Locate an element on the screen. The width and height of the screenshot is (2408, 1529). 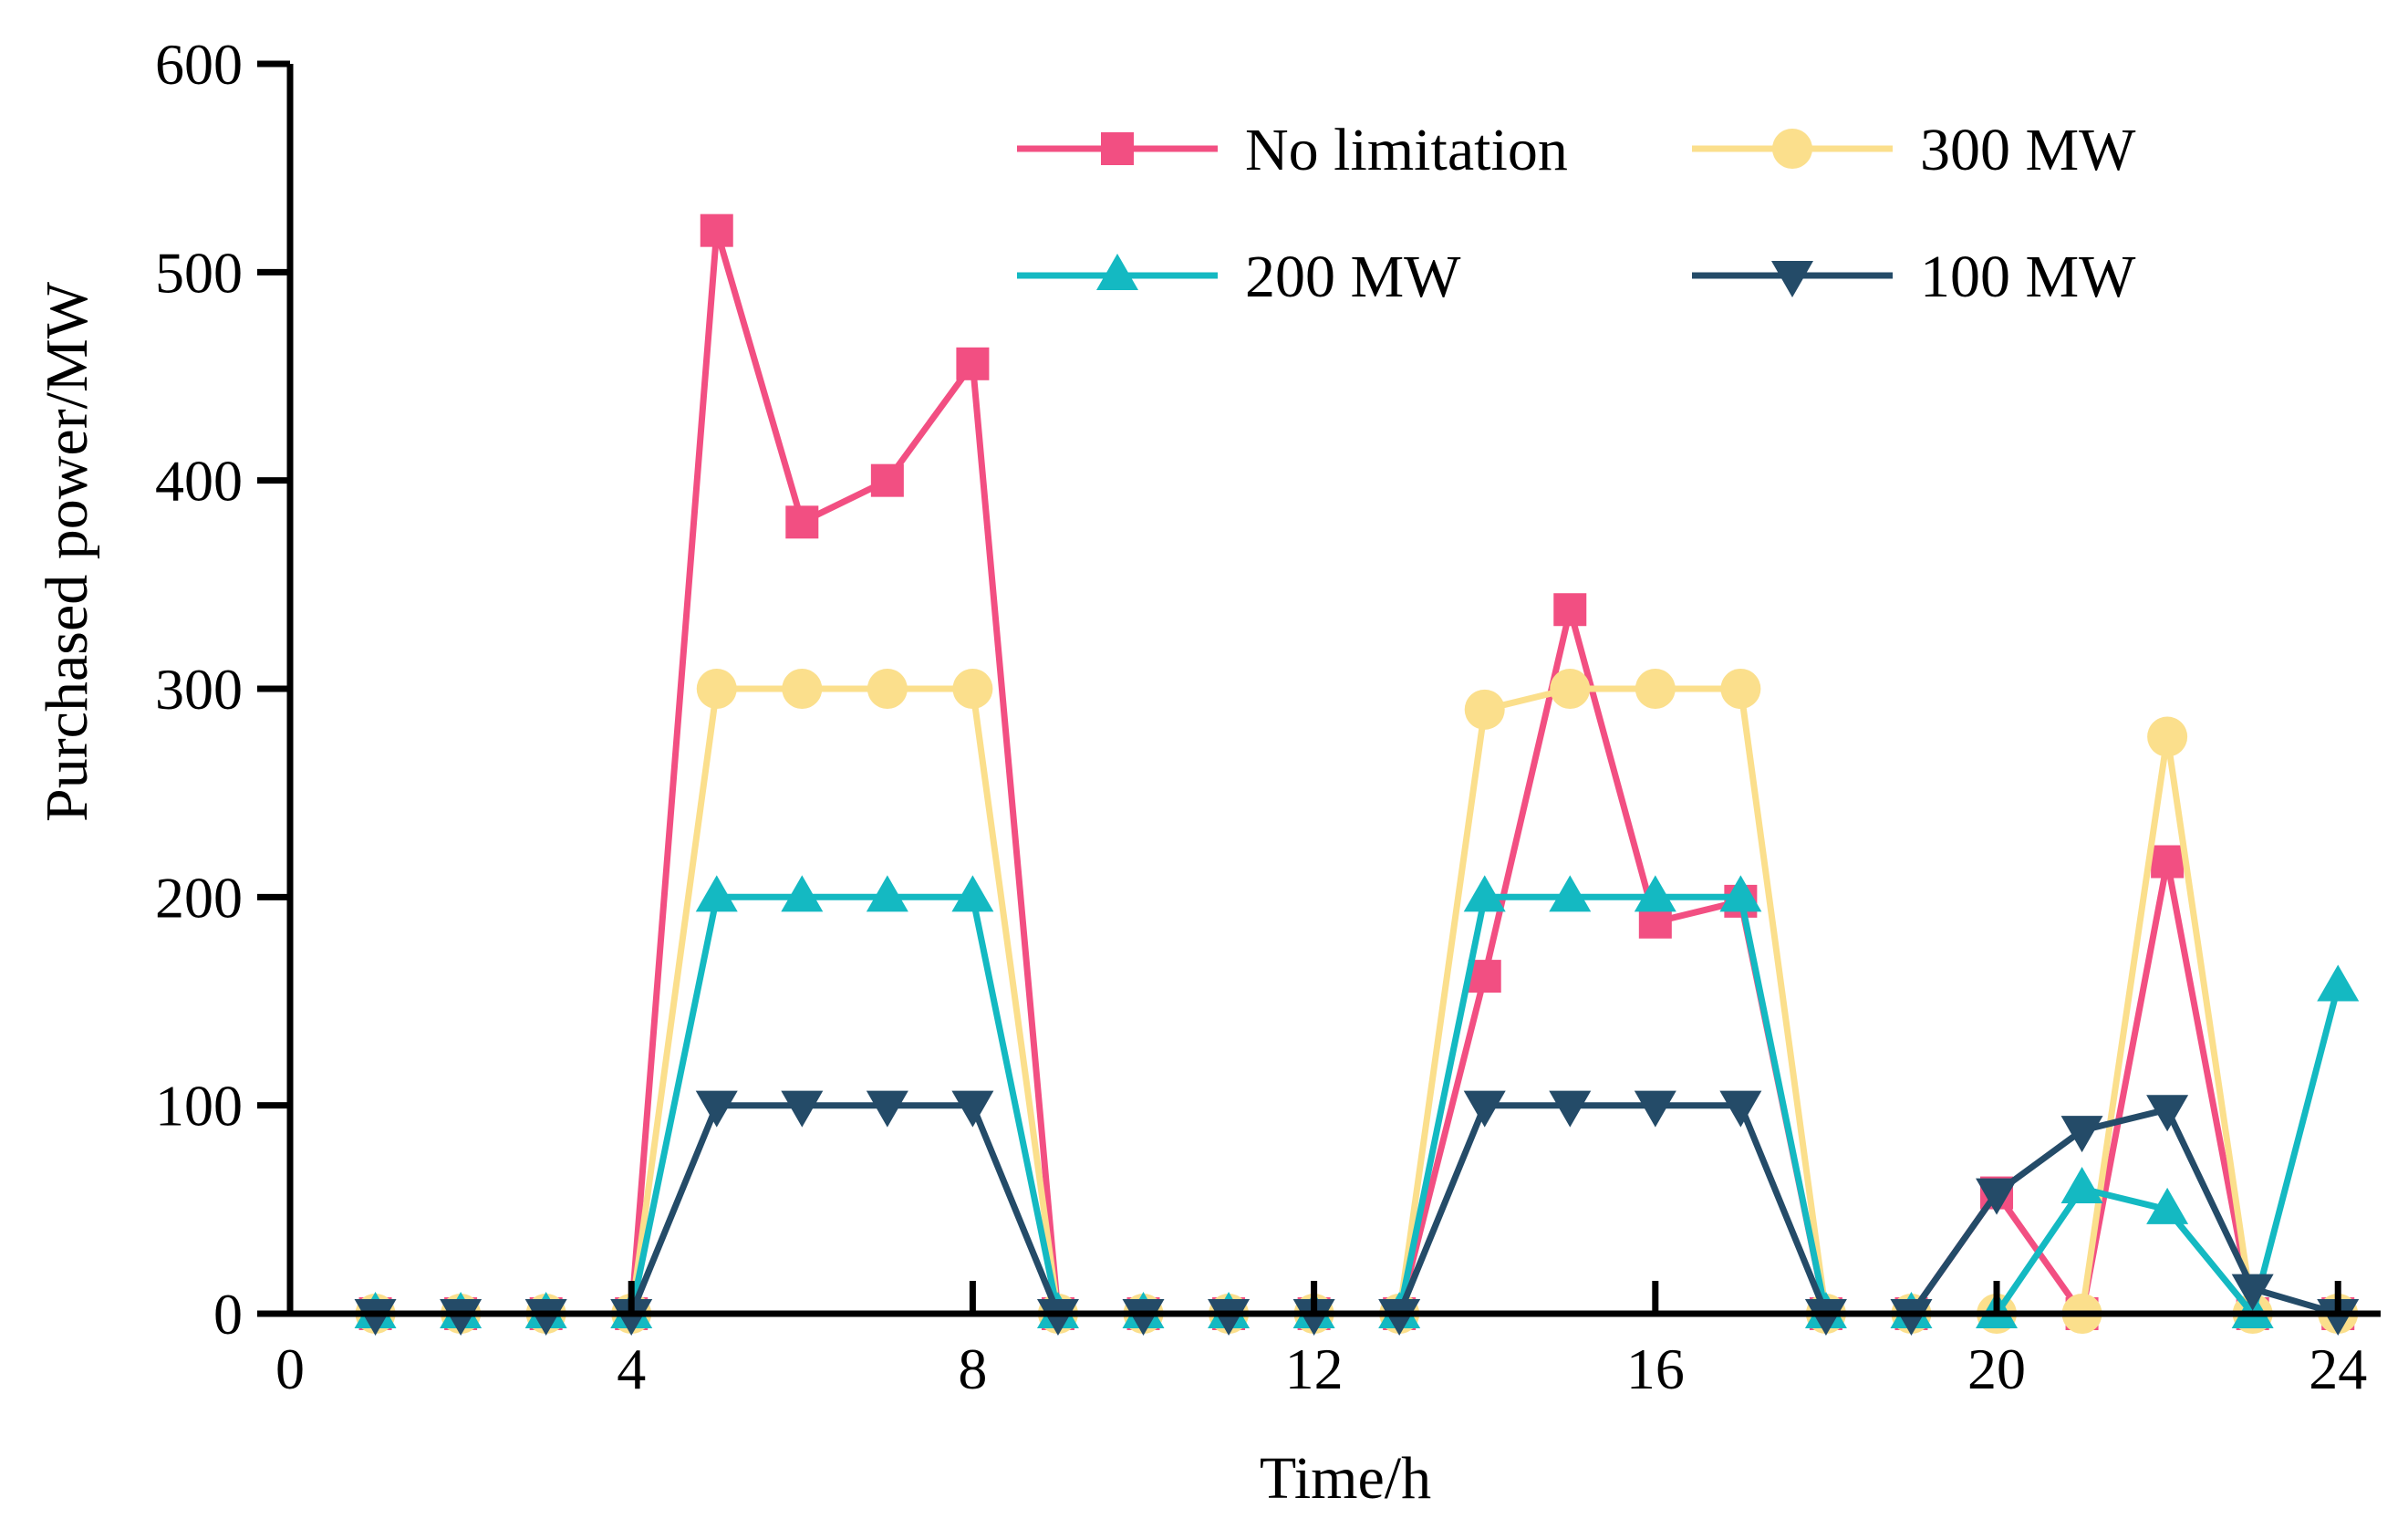
x-axis-label: Time/h is located at coordinates (1346, 1479).